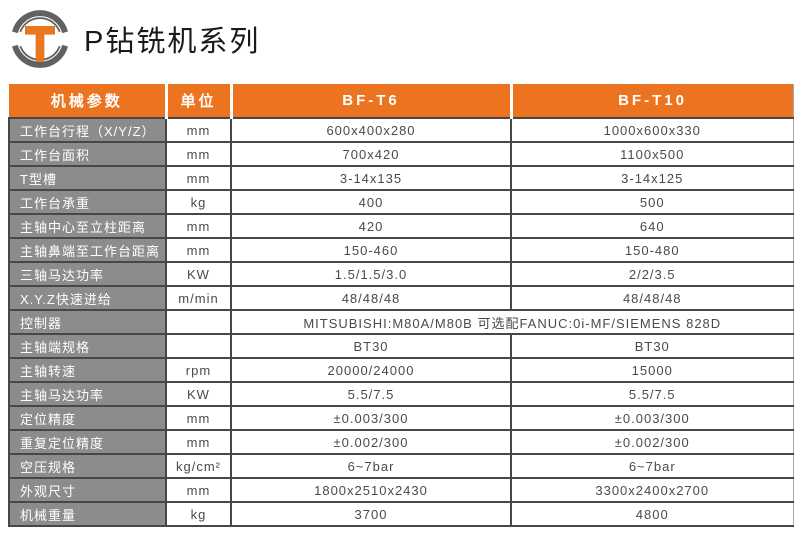  I want to click on value-cell-t10: 3-14x125, so click(652, 178).